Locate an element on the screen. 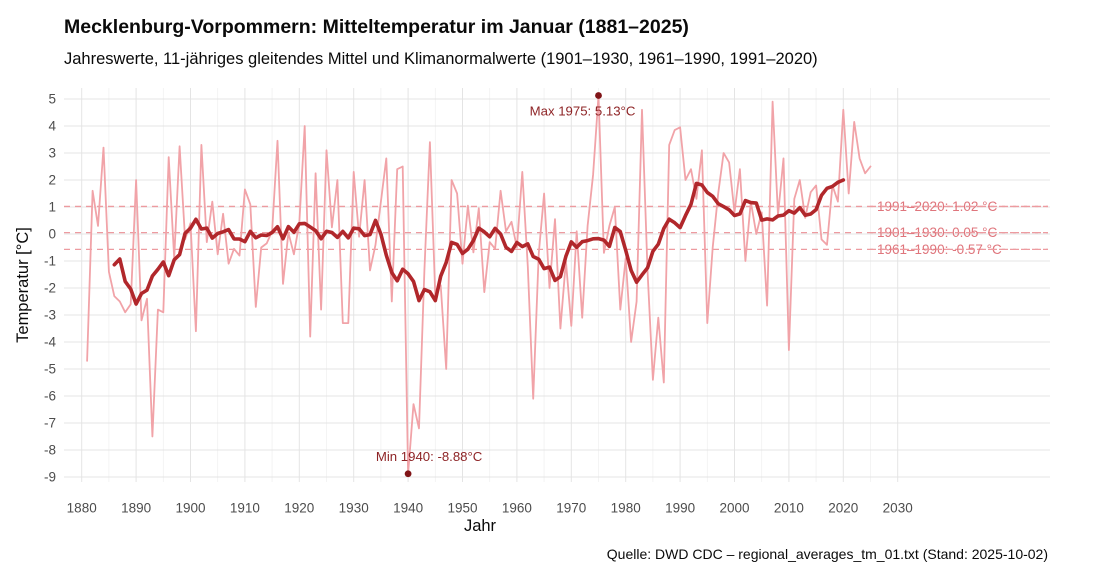  y-tick-label: 1 is located at coordinates (52, 207).